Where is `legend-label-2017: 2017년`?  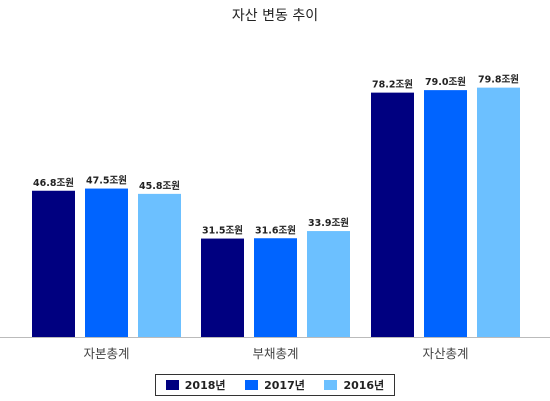 legend-label-2017: 2017년 is located at coordinates (284, 385).